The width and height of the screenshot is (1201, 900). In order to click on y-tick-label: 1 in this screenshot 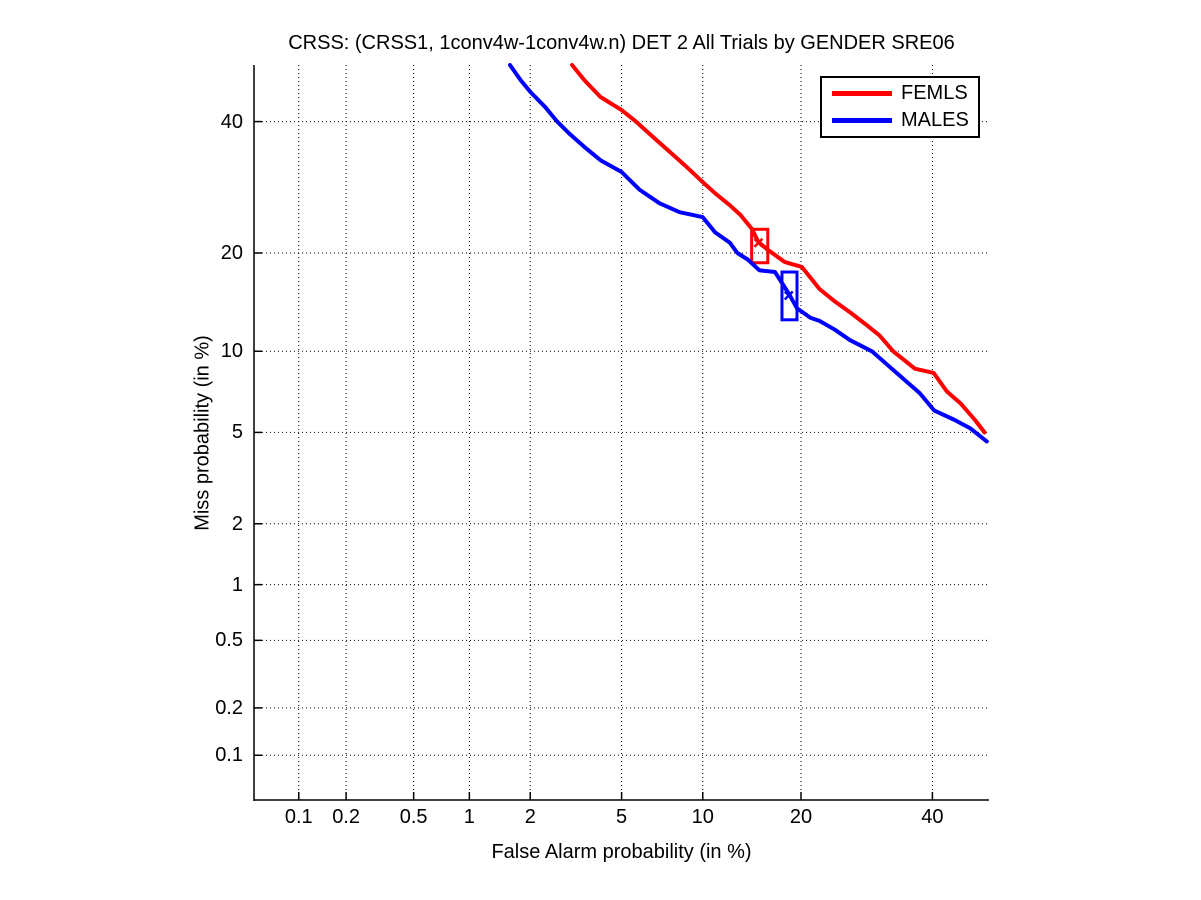, I will do `click(237, 584)`.